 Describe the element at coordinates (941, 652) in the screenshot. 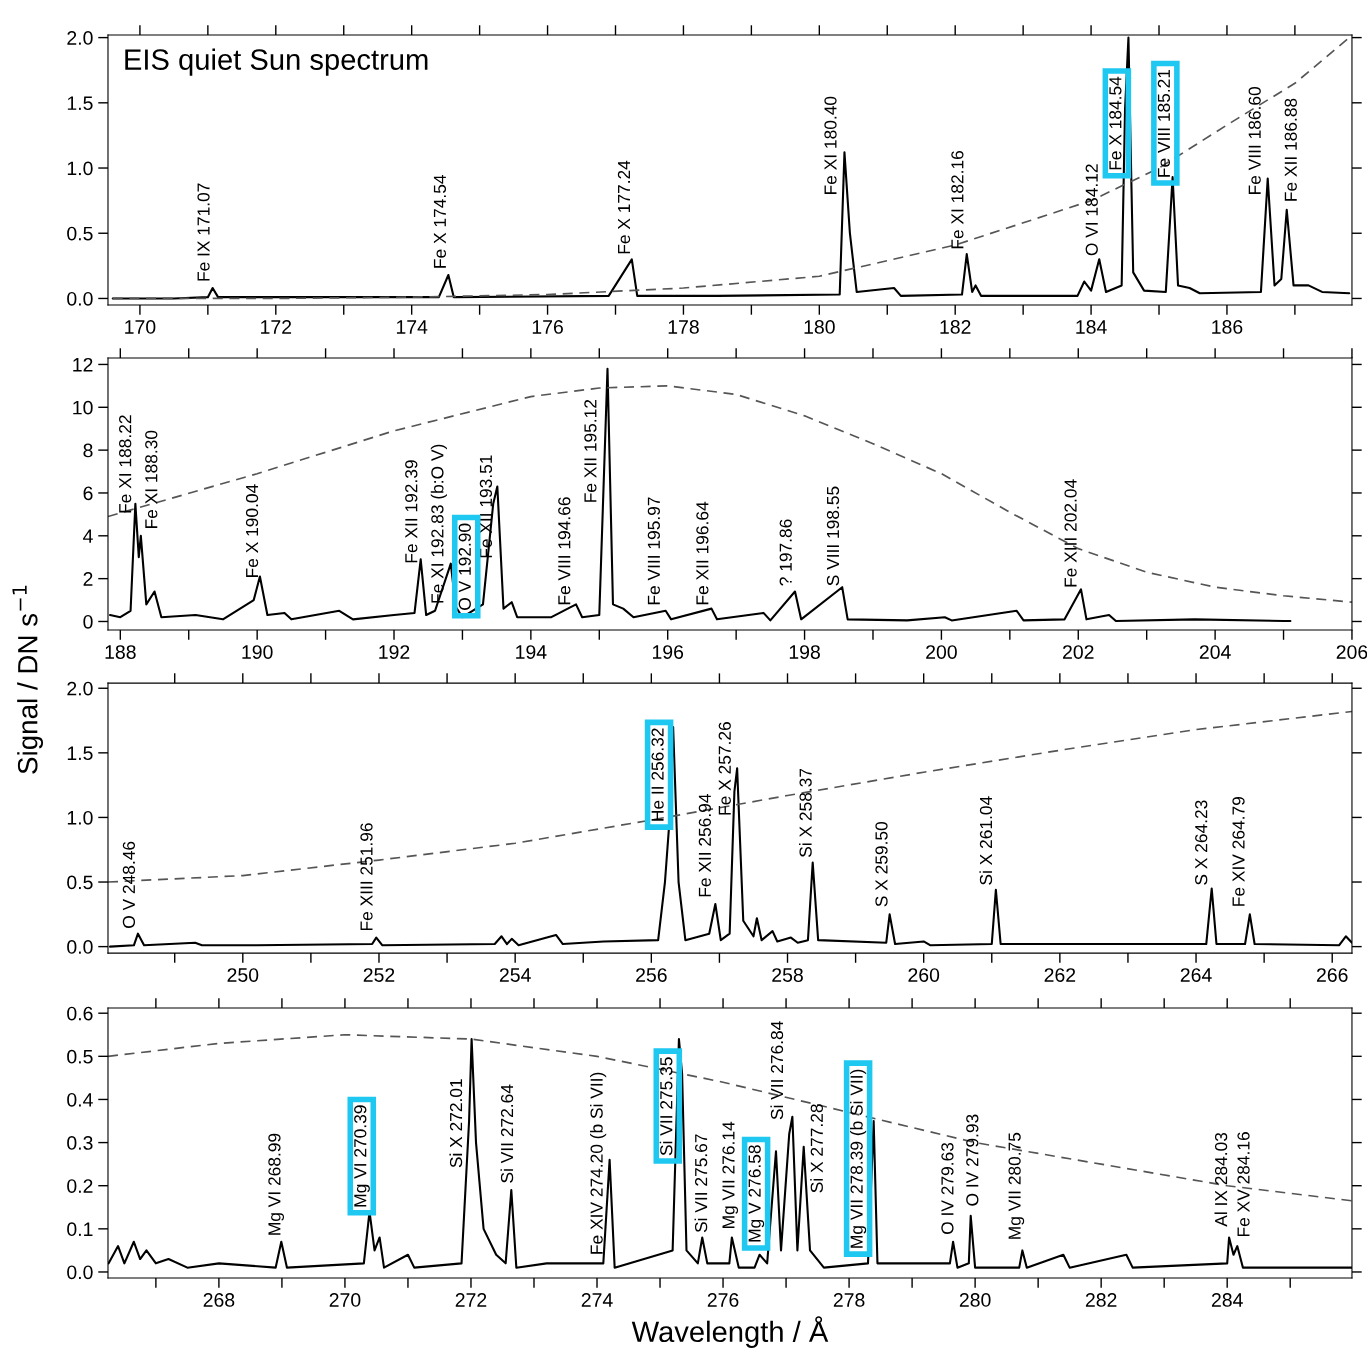

I see `x-tick-label: 200` at that location.